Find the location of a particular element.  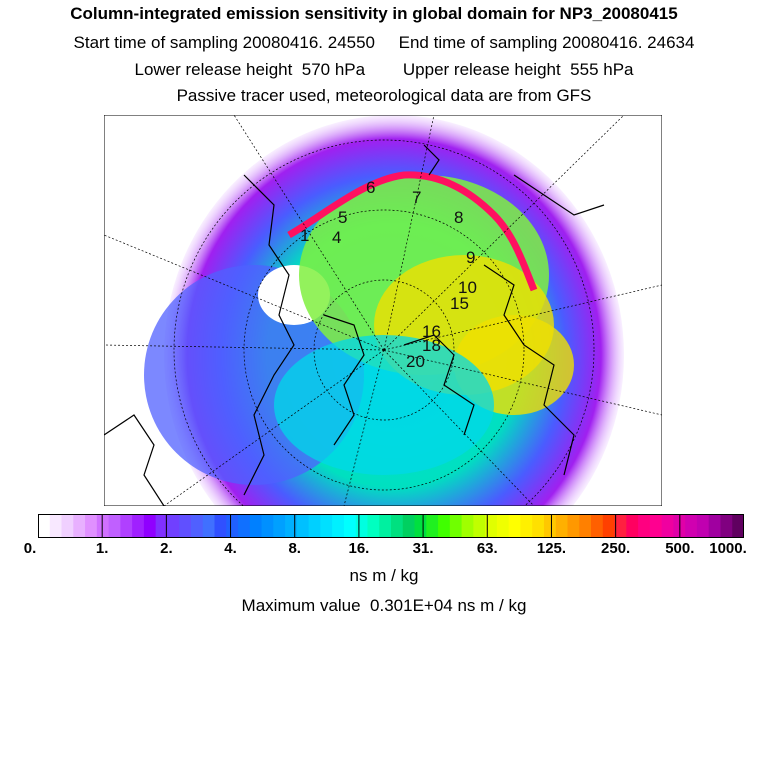

colorbar-tick-label: 250. is located at coordinates (616, 548).